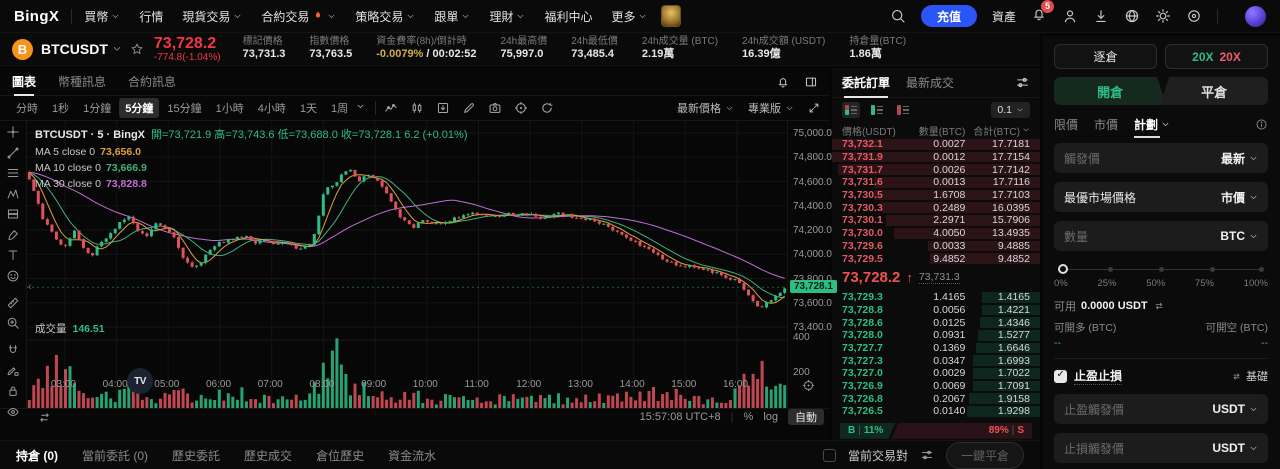 The height and width of the screenshot is (469, 1280). What do you see at coordinates (37, 16) in the screenshot?
I see `bingx-logo: BingX` at bounding box center [37, 16].